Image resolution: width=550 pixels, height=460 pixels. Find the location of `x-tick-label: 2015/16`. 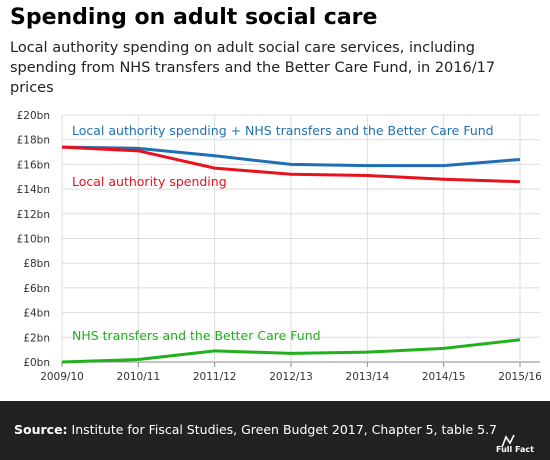

x-tick-label: 2015/16 is located at coordinates (520, 377).